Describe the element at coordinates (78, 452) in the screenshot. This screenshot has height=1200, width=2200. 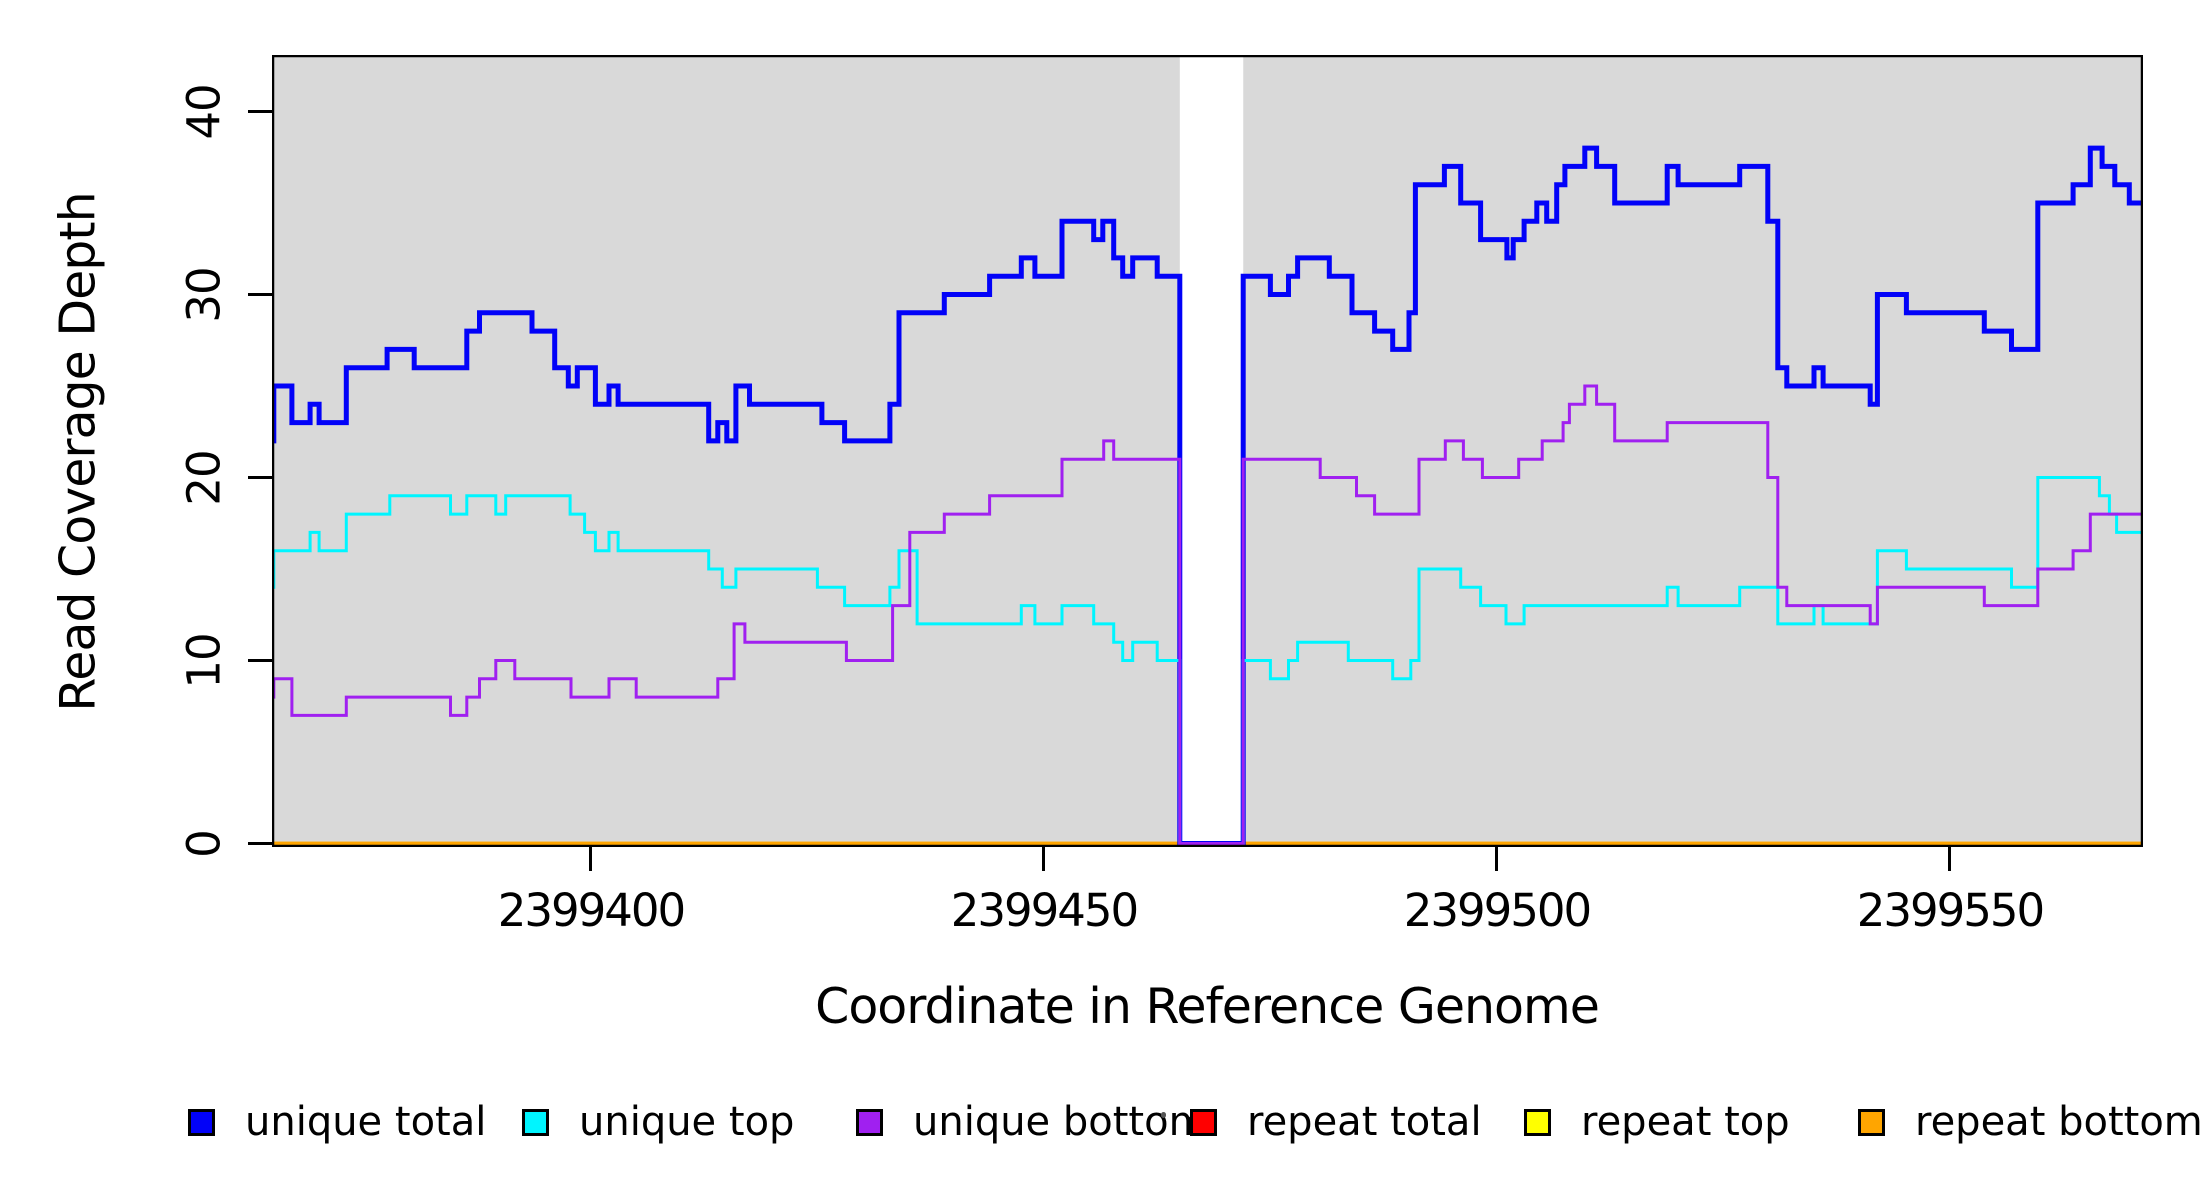
I see `y-axis-title: Read Coverage Depth` at that location.